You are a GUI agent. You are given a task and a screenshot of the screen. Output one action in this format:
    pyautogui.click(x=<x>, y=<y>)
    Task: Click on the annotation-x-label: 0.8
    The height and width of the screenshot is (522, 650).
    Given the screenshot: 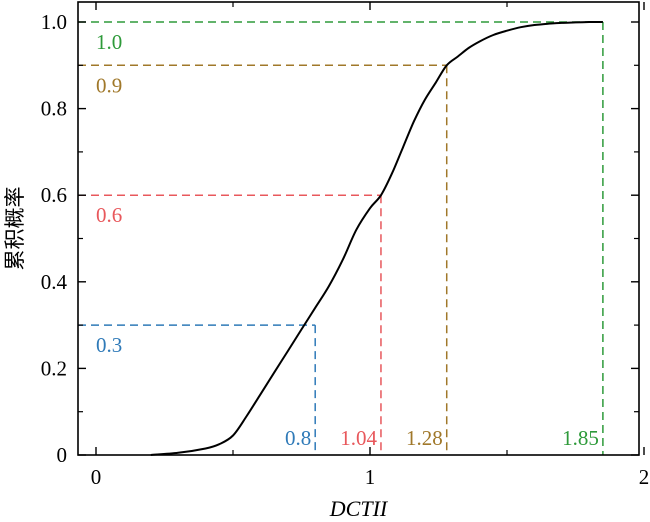 What is the action you would take?
    pyautogui.click(x=298, y=438)
    